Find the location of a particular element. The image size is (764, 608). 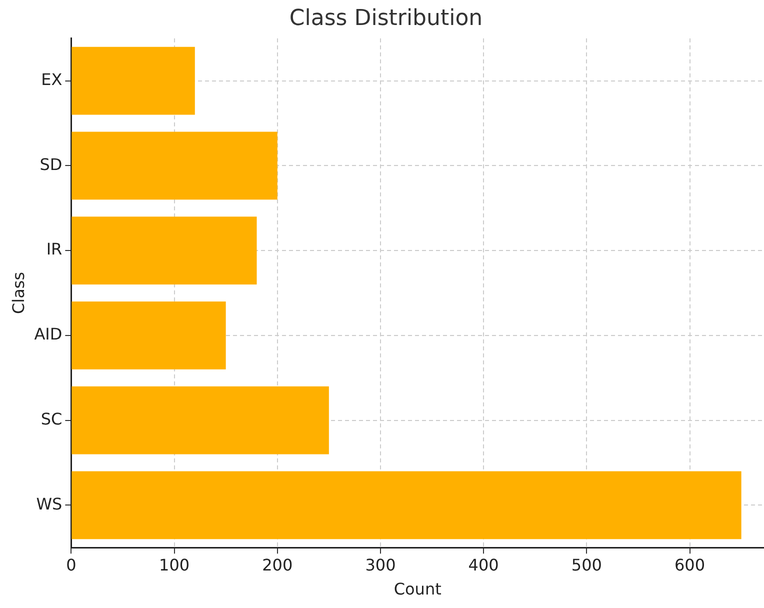

x-tick-label: 100 is located at coordinates (174, 564).